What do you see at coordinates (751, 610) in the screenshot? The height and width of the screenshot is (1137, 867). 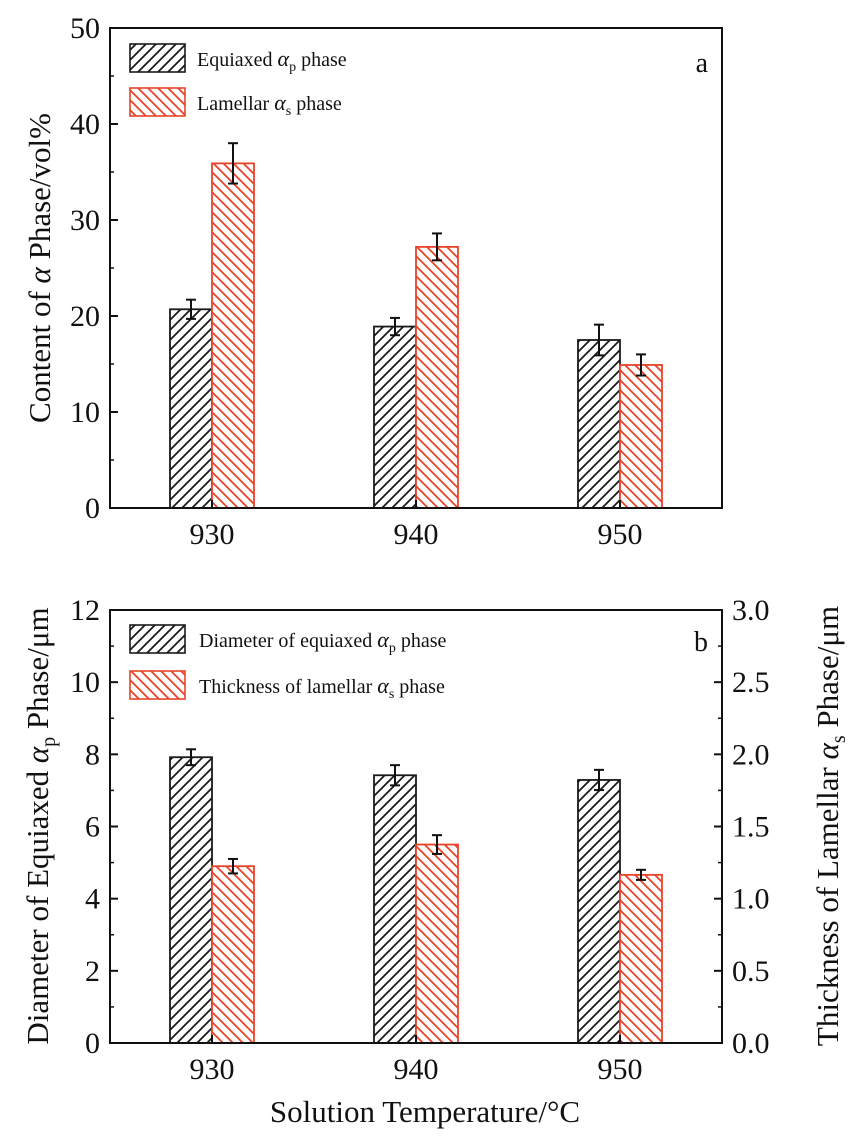 I see `panel-b-ytick-right-label: 3.0` at bounding box center [751, 610].